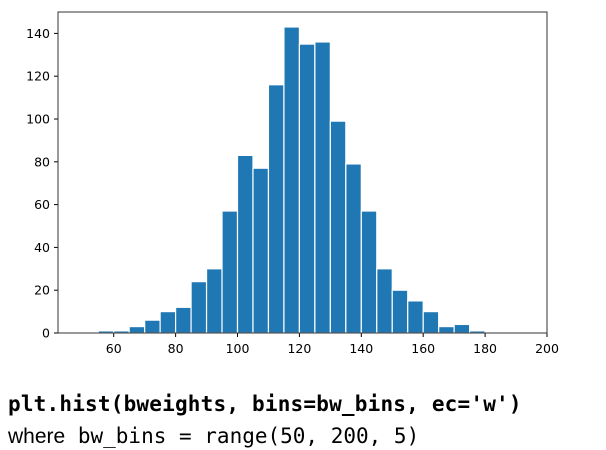 The width and height of the screenshot is (606, 450). Describe the element at coordinates (46, 333) in the screenshot. I see `y-tick-label: 0` at that location.